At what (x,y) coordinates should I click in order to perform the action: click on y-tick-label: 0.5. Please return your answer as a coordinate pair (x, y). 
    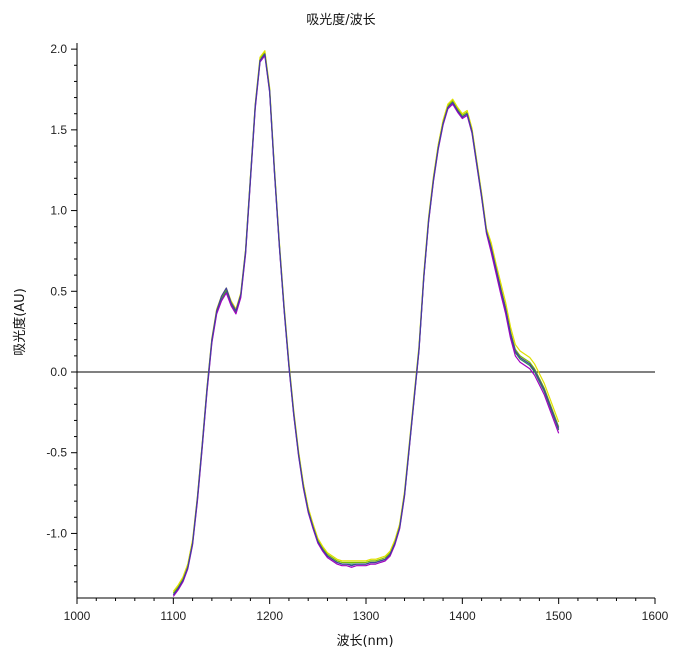
    Looking at the image, I should click on (58, 291).